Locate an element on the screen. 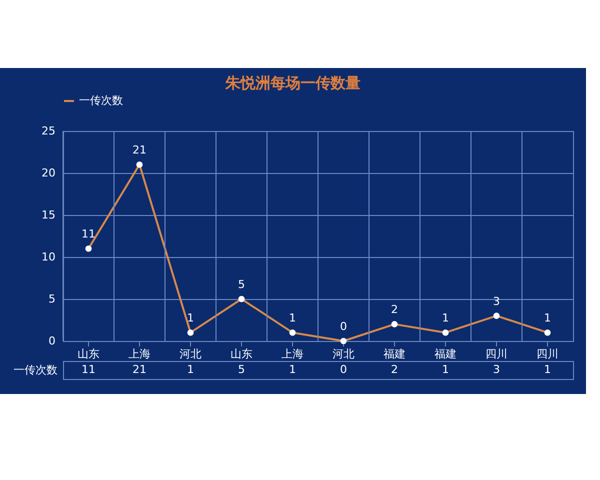  text: 3 is located at coordinates (496, 369).